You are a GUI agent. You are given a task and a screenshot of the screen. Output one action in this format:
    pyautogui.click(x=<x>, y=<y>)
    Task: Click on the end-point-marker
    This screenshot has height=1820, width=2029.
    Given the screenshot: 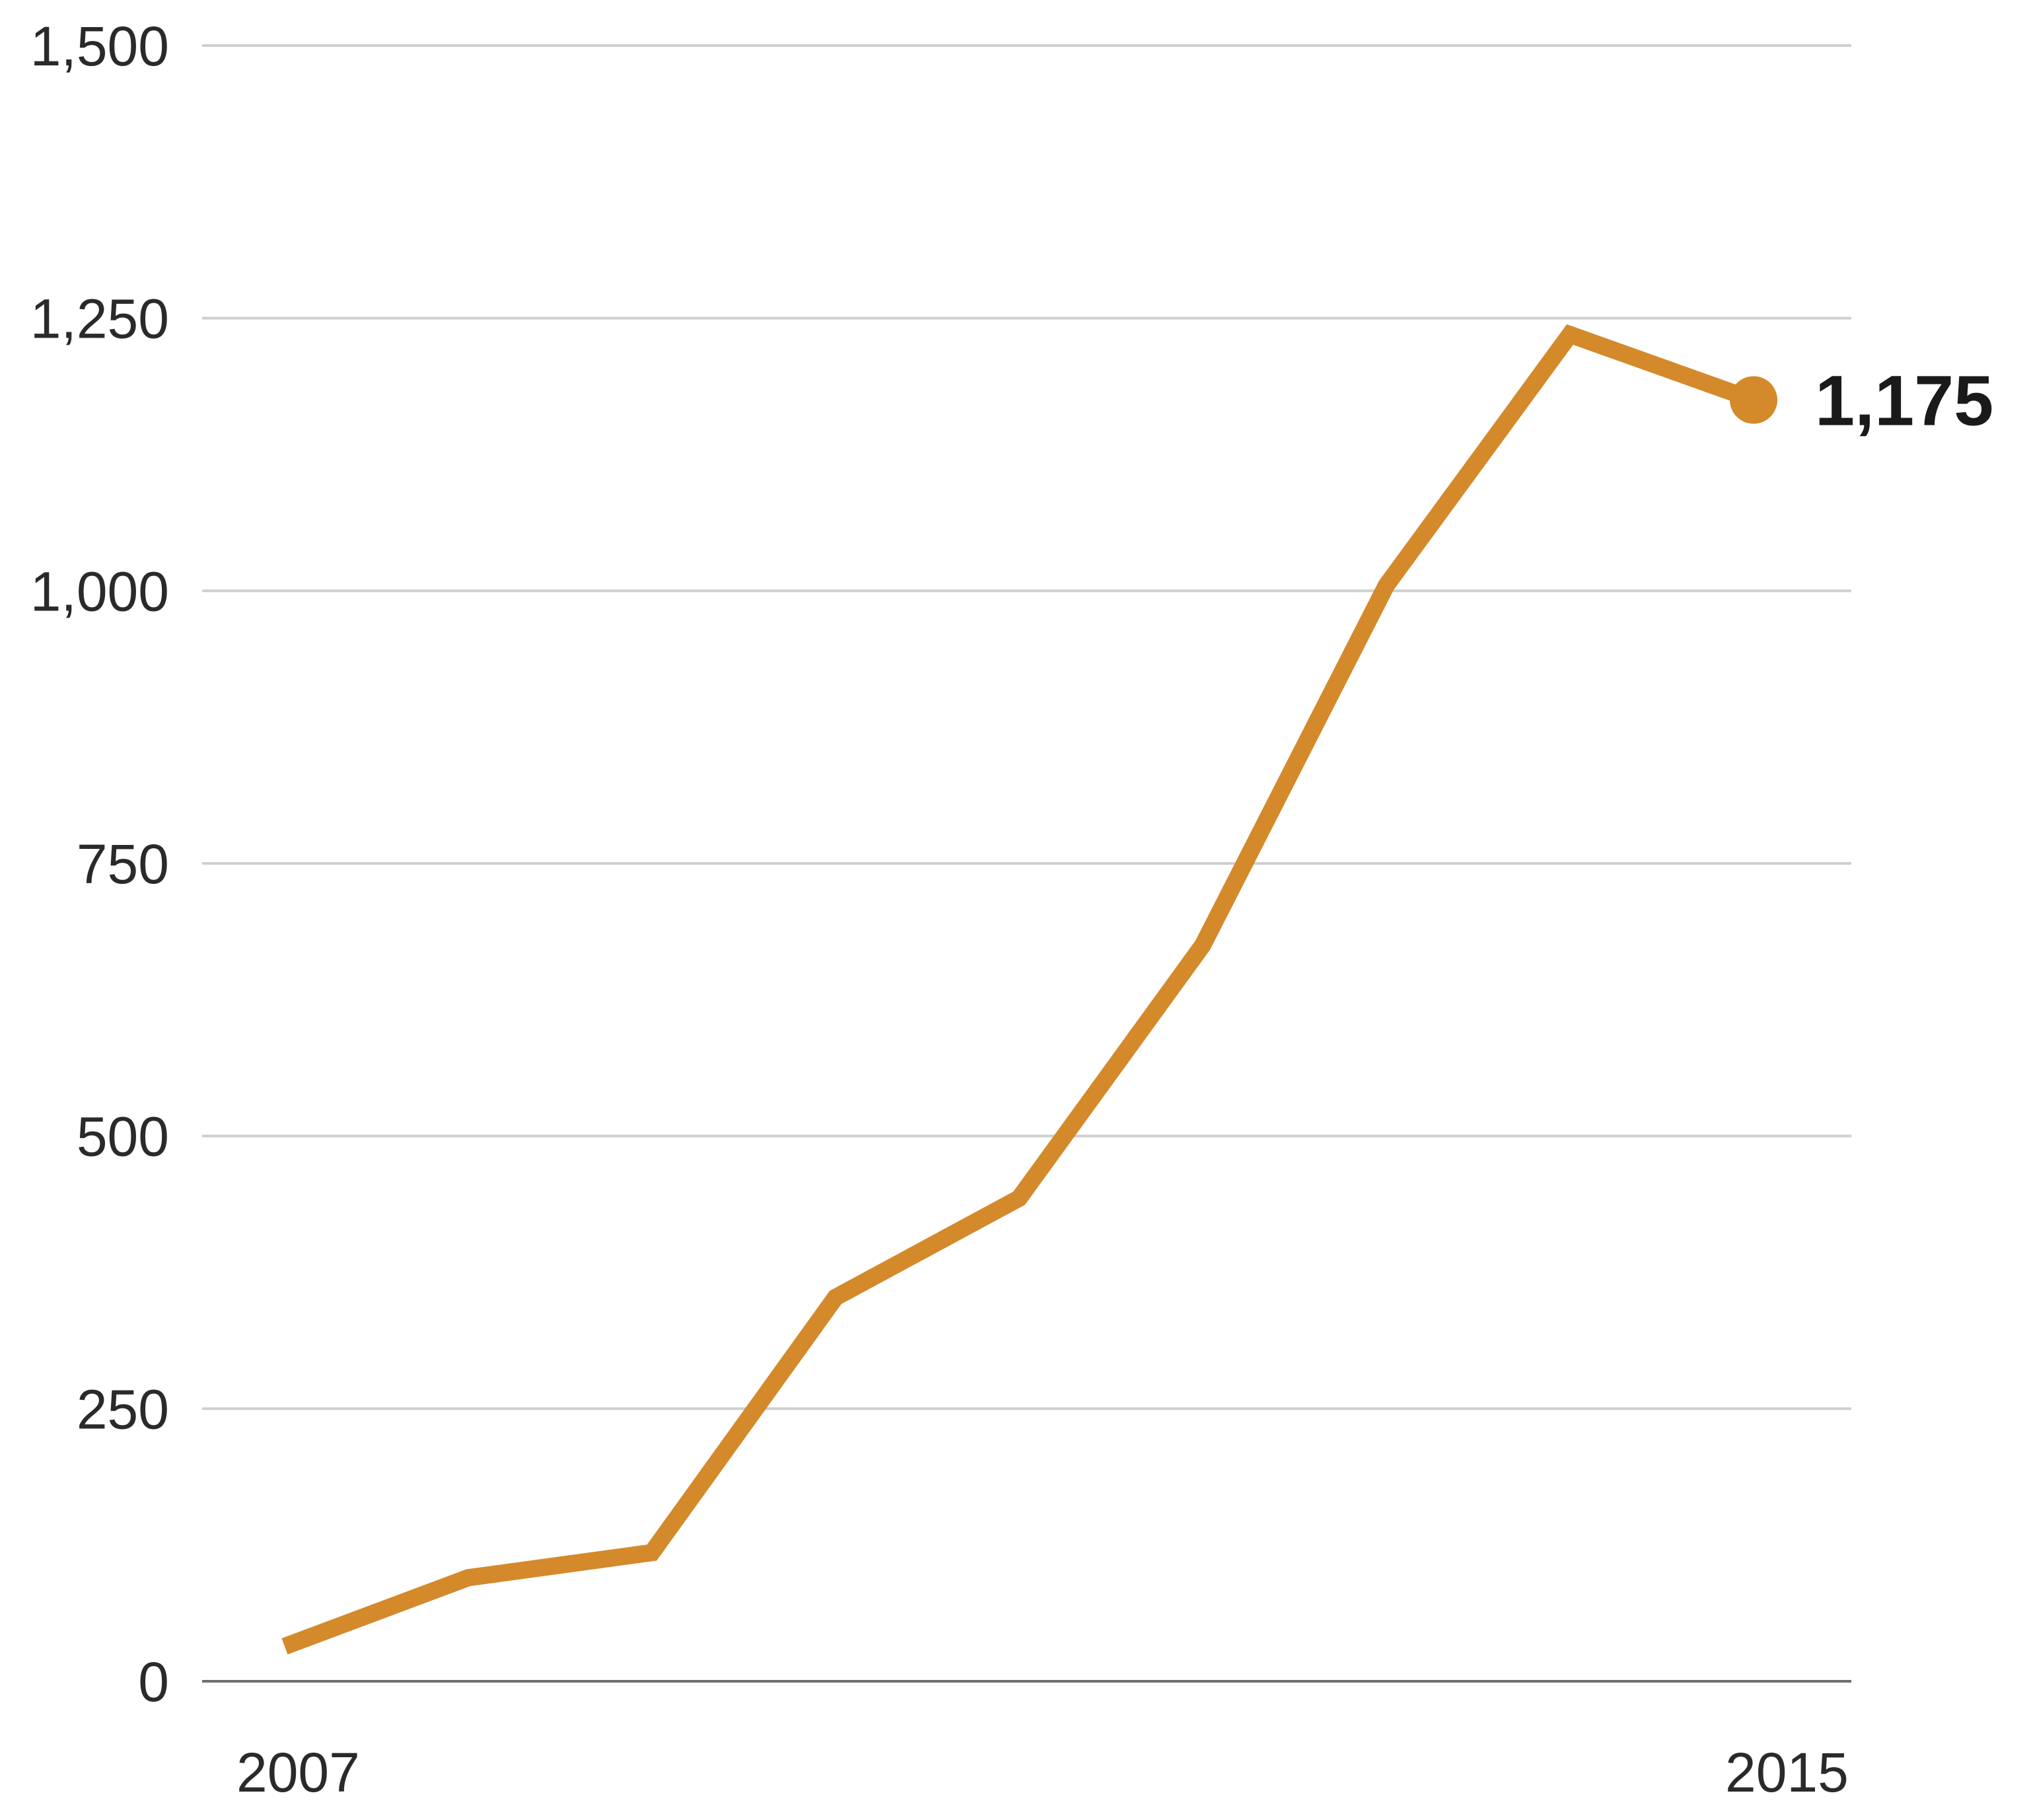 What is the action you would take?
    pyautogui.click(x=1754, y=400)
    